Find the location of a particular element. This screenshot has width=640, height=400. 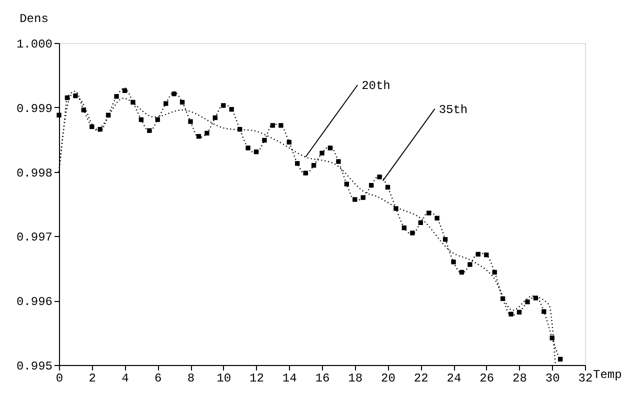

x-tick-label: 28 is located at coordinates (519, 379).